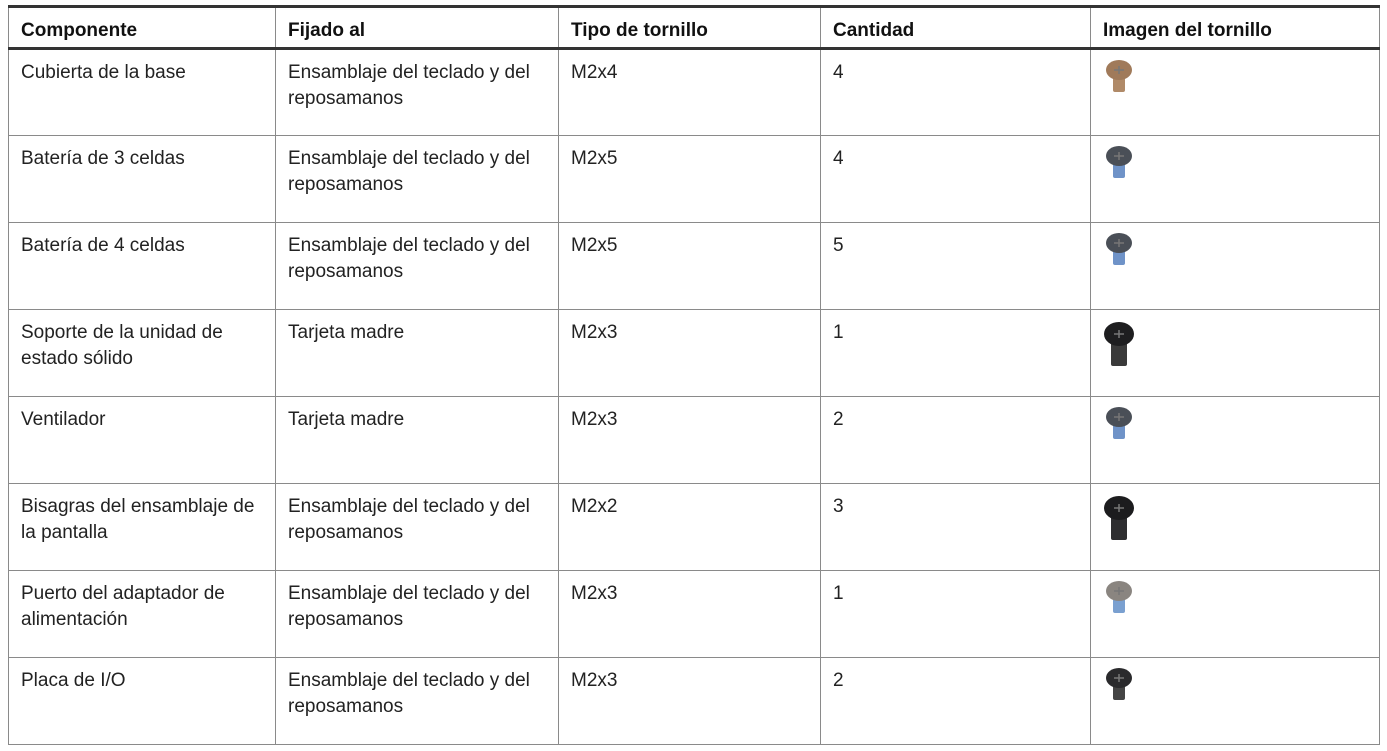  What do you see at coordinates (1235, 27) in the screenshot?
I see `header-cell: Imagen del tornillo` at bounding box center [1235, 27].